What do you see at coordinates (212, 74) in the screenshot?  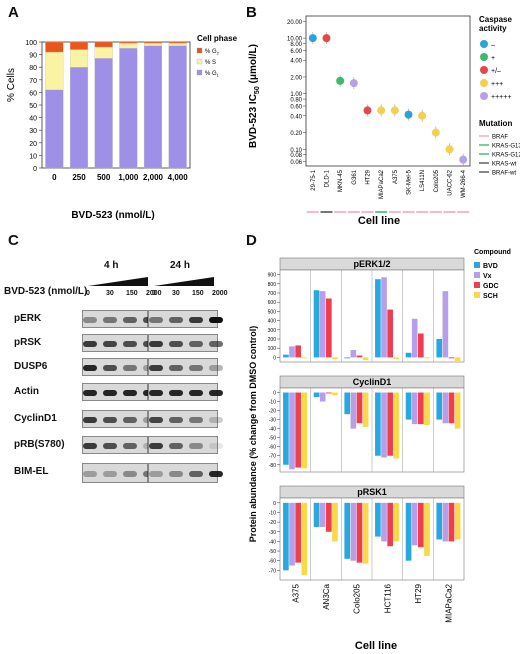 I see `chart-a-legend-label: % G1` at bounding box center [212, 74].